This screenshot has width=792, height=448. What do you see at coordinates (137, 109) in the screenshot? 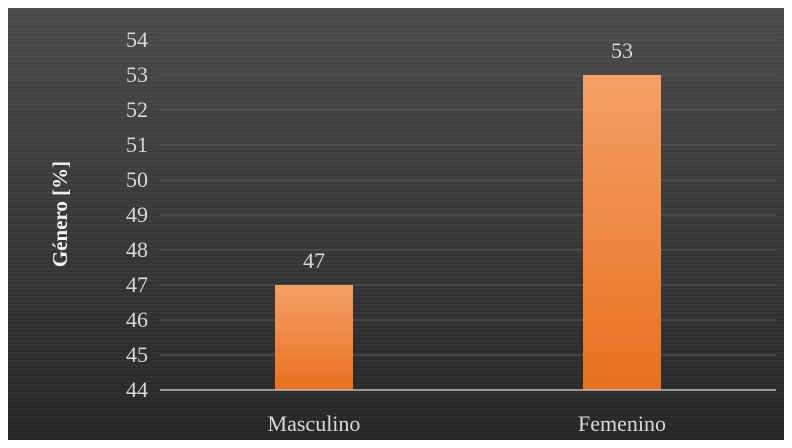
I see `y-tick-label: 52` at bounding box center [137, 109].